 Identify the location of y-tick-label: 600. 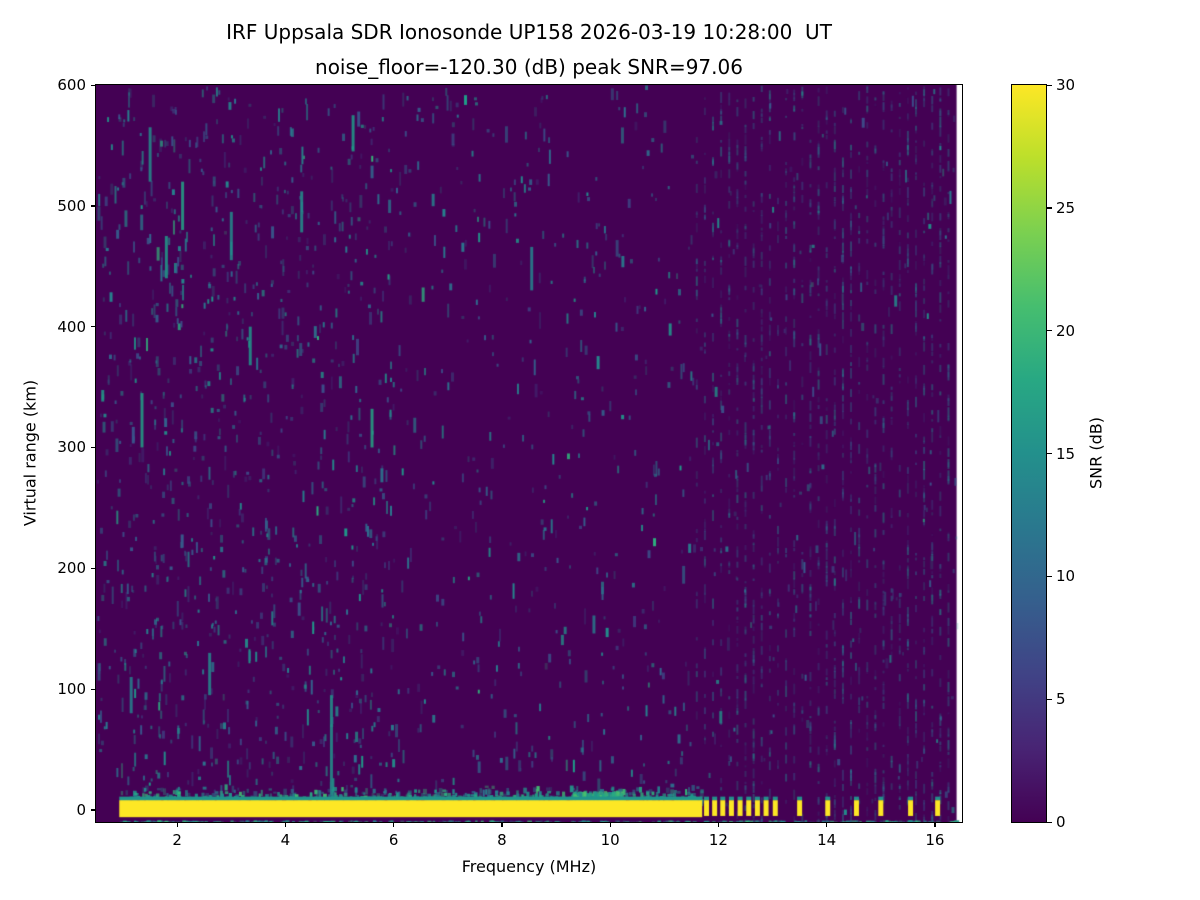
(71, 85).